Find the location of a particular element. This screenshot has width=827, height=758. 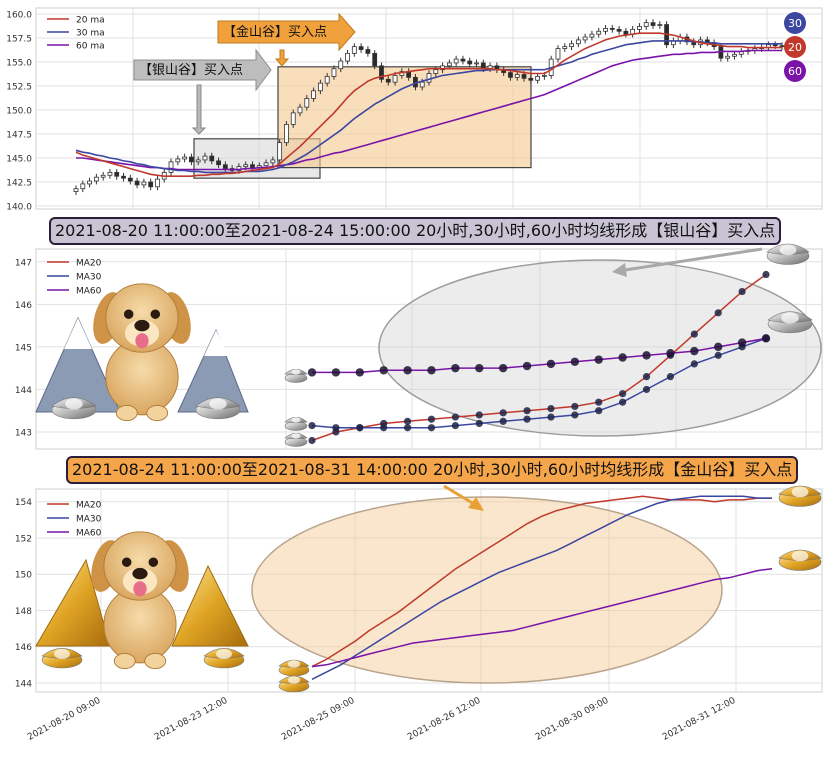

bottom-y-tick-label: 154 is located at coordinates (23, 503).